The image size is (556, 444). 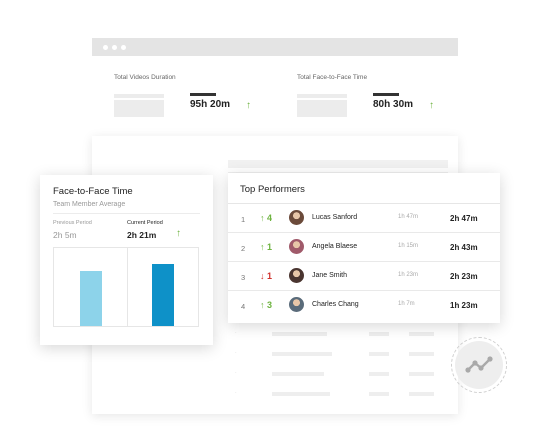 What do you see at coordinates (338, 164) in the screenshot?
I see `placeholder-header` at bounding box center [338, 164].